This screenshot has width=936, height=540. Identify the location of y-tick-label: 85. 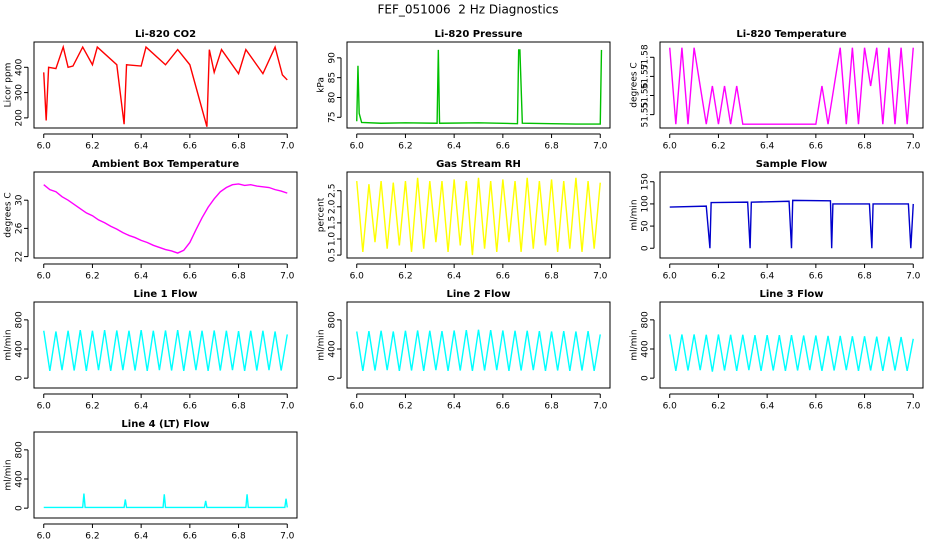
(333, 77).